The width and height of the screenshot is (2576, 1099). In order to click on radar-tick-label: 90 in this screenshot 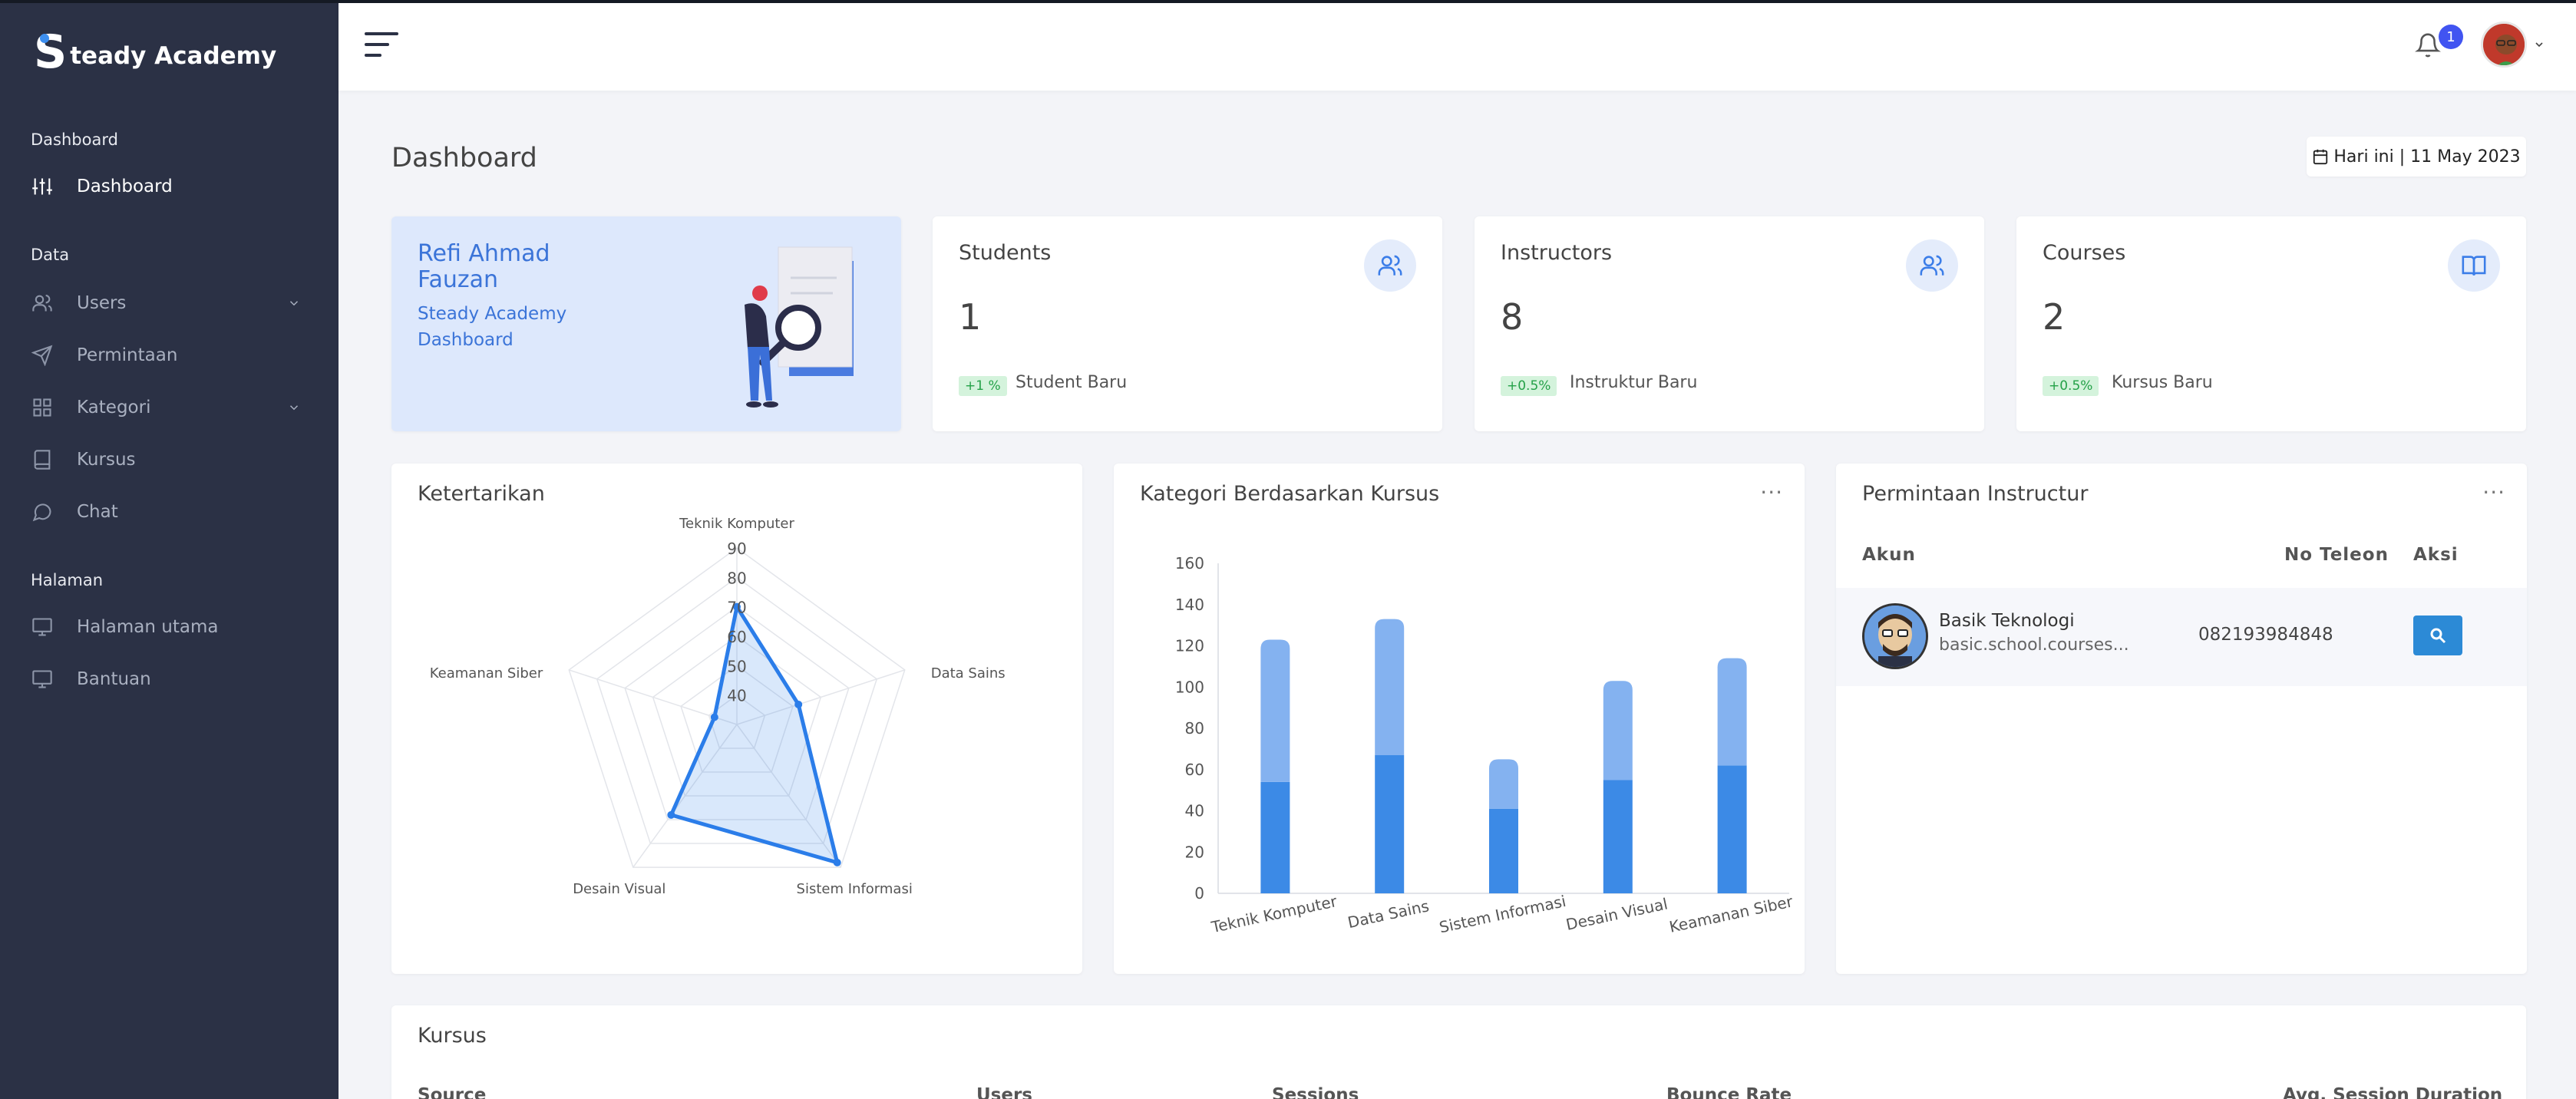, I will do `click(736, 549)`.